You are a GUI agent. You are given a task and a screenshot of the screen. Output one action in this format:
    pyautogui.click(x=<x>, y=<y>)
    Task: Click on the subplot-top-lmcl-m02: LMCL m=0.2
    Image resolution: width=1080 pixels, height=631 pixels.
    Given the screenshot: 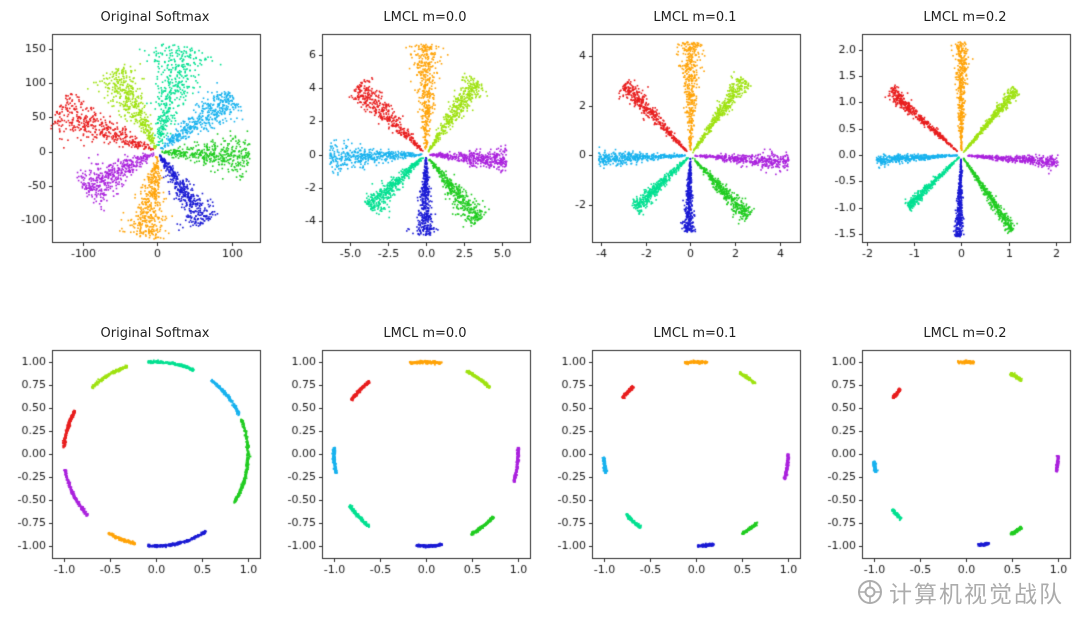 What is the action you would take?
    pyautogui.click(x=945, y=140)
    